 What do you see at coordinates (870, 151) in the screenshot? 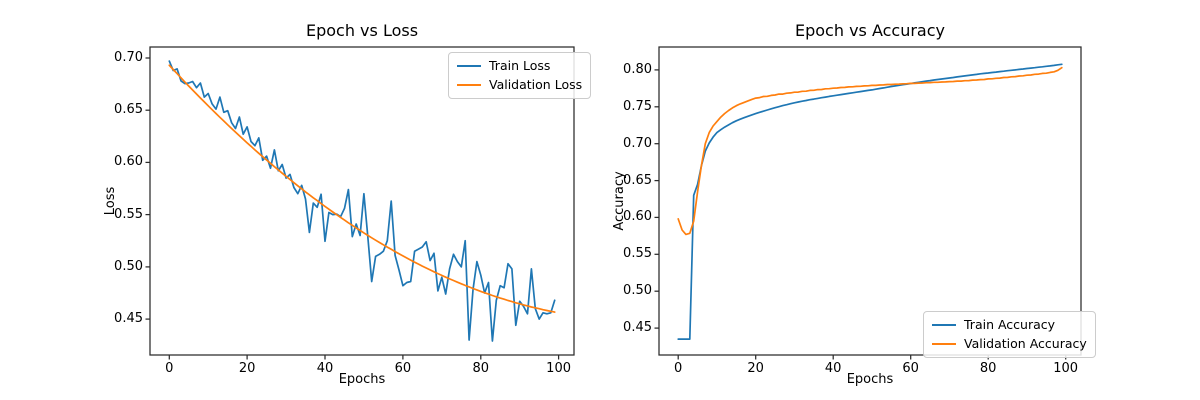
I see `validation-accuracy-line` at bounding box center [870, 151].